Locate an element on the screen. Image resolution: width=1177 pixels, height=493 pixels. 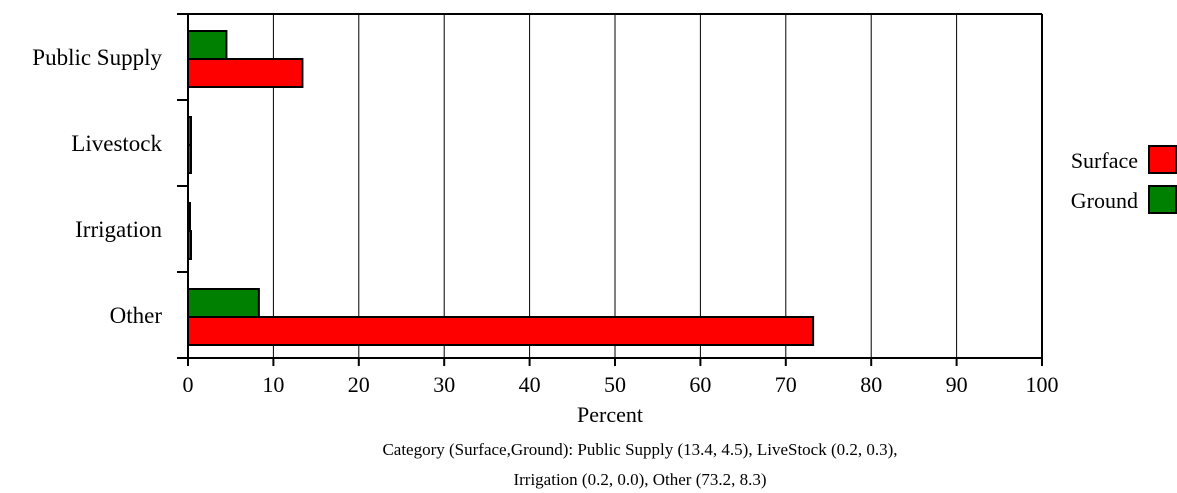
category-label: Other is located at coordinates (136, 315).